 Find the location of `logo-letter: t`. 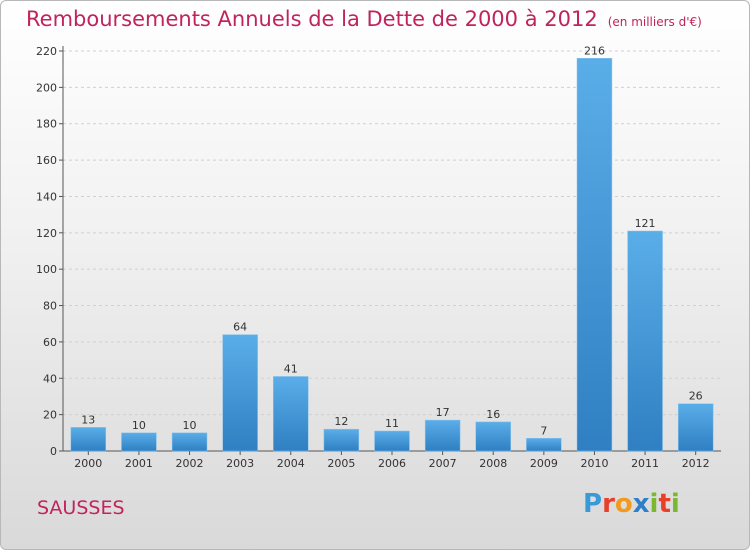

logo-letter: t is located at coordinates (664, 504).